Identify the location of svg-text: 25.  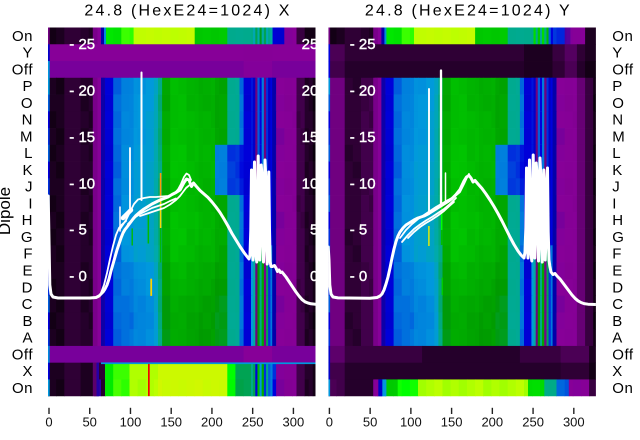
(310, 44).